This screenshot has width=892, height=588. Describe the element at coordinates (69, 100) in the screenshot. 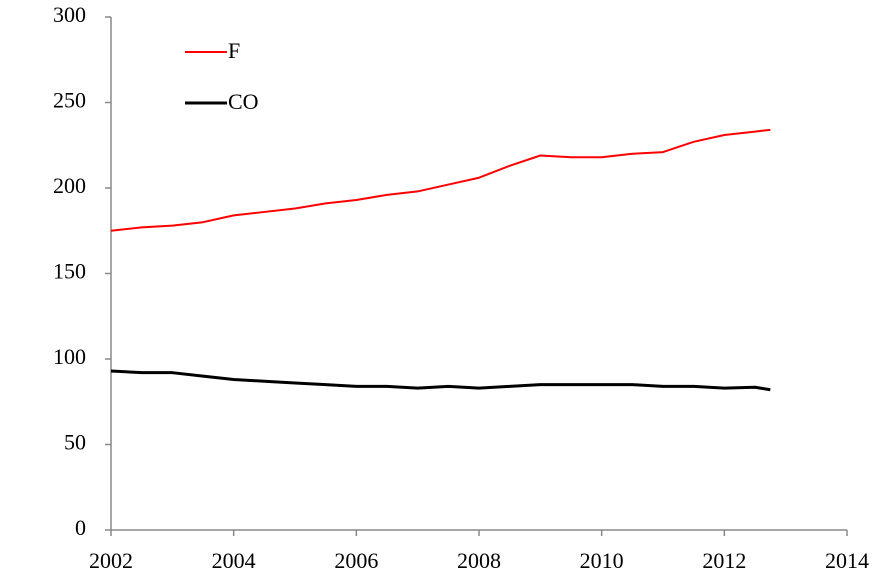

I see `y-tick-label: 250` at that location.